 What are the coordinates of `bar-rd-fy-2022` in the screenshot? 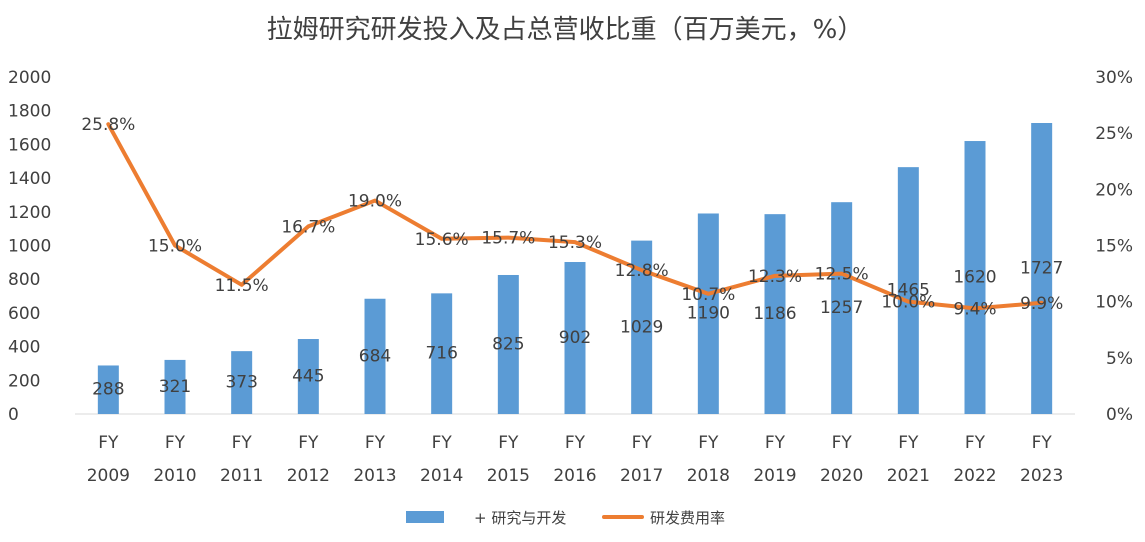 It's located at (975, 277).